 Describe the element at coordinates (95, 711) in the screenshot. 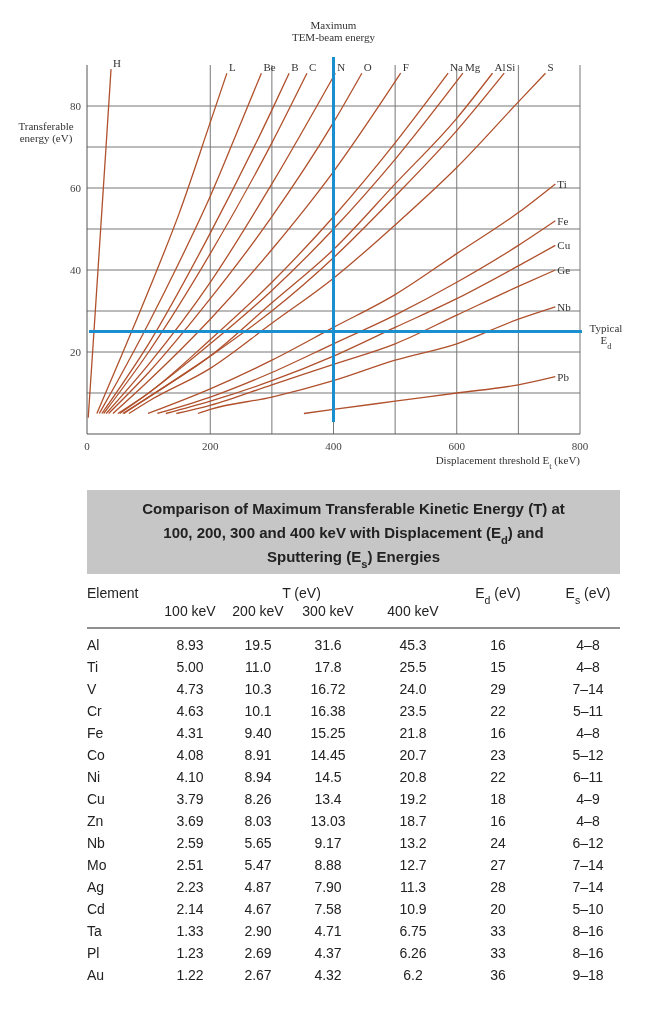

I see `category-label: Cr` at that location.